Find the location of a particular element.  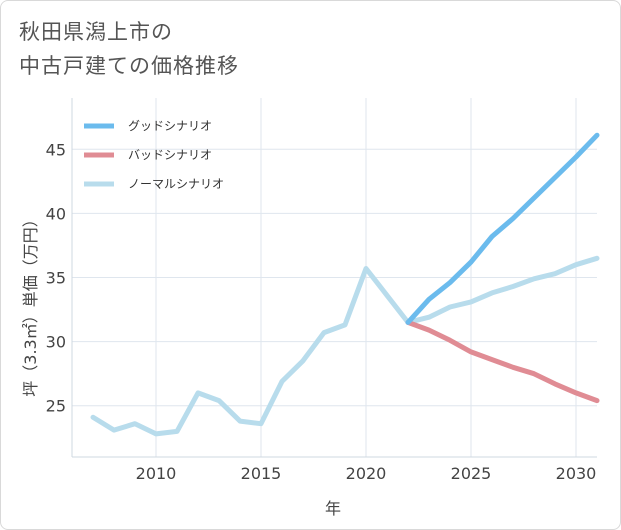

y-tick-label: 35 is located at coordinates (56, 278).